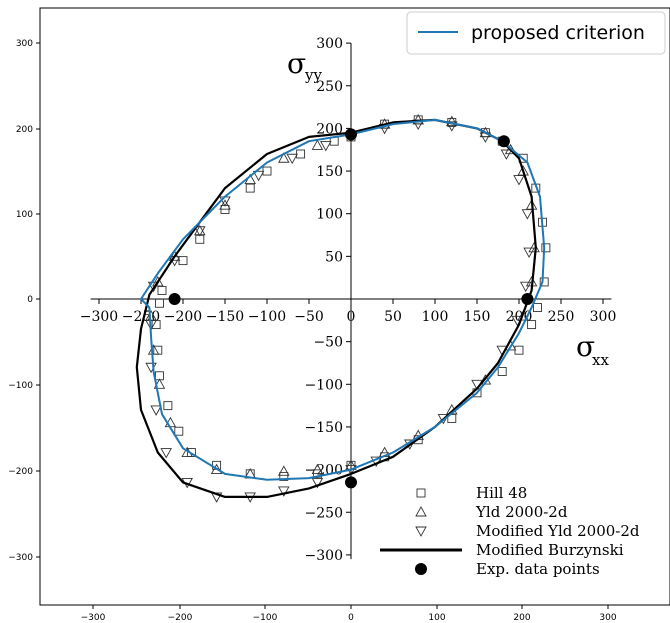  Describe the element at coordinates (521, 512) in the screenshot. I see `legend-label: Yld 2000-2d` at that location.